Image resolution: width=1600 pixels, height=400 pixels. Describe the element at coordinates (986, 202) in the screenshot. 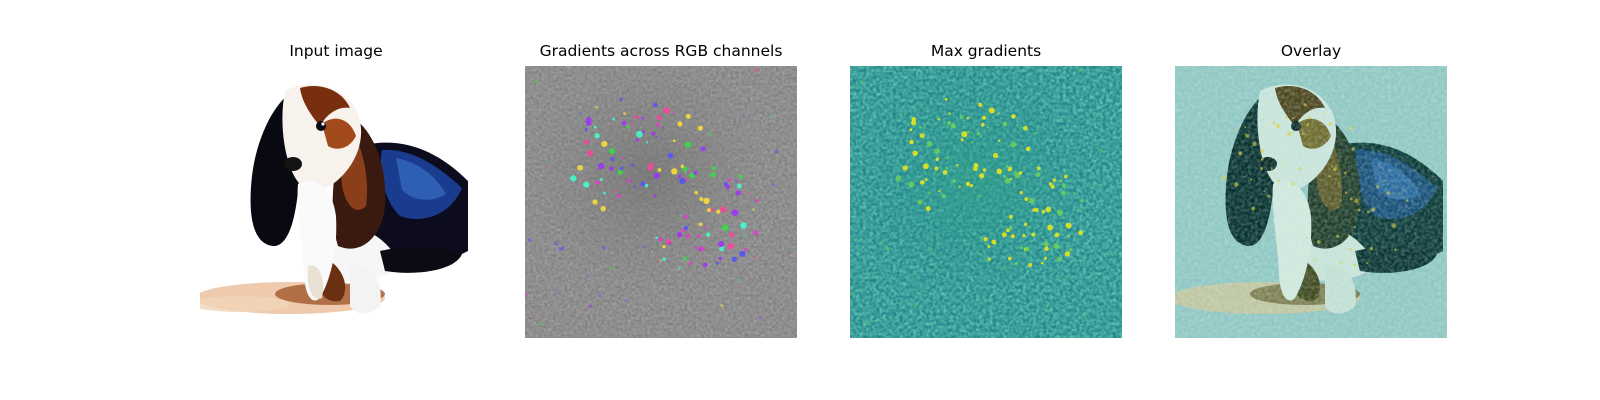

I see `max-gradient-heatmap` at that location.